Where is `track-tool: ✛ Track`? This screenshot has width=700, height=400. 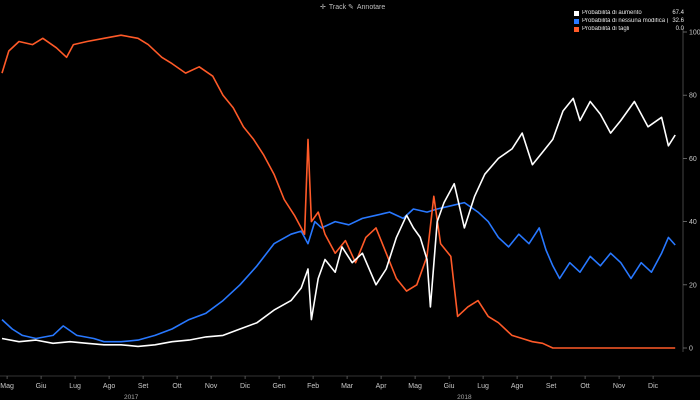 track-tool: ✛ Track is located at coordinates (333, 7).